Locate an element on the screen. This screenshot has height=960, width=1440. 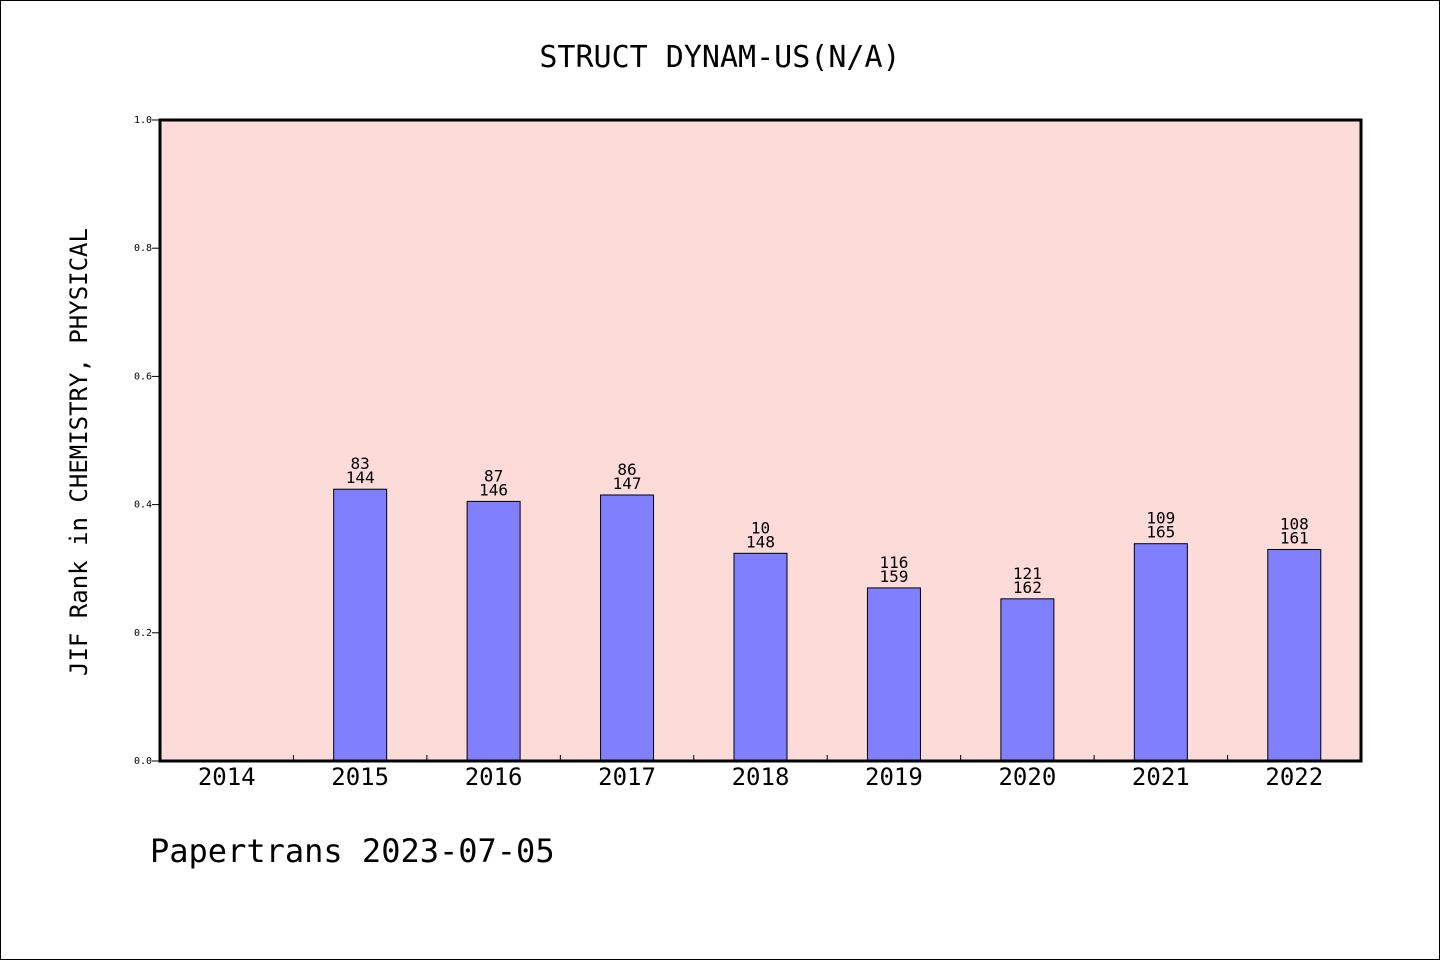
x-tick-label: 2015 is located at coordinates (360, 777).